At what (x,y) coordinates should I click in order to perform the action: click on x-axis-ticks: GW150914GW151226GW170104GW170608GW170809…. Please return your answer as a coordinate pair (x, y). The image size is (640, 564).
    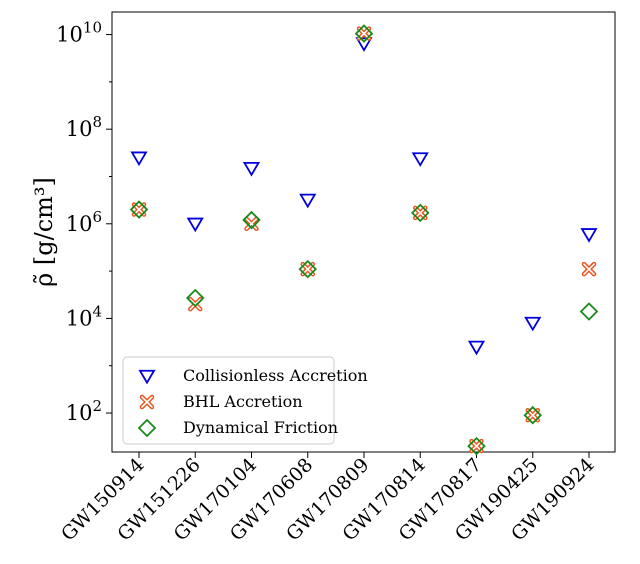
    Looking at the image, I should click on (328, 498).